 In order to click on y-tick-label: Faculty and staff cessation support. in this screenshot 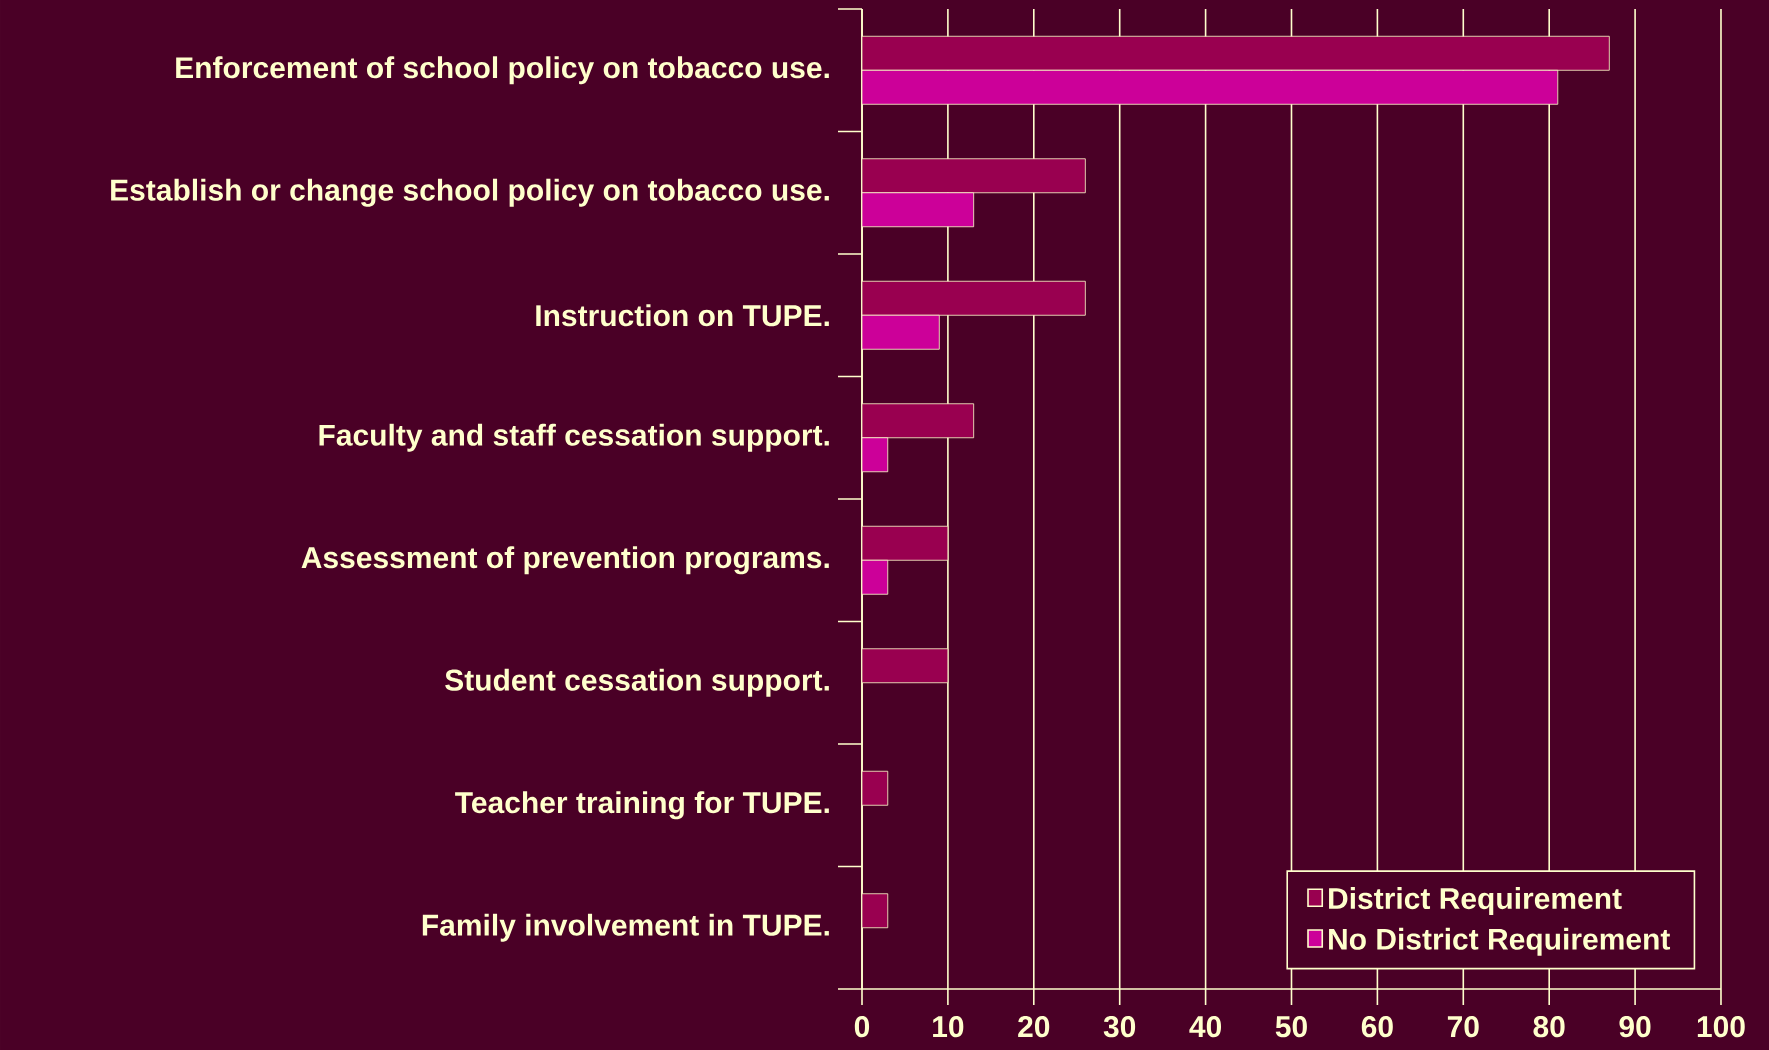, I will do `click(574, 437)`.